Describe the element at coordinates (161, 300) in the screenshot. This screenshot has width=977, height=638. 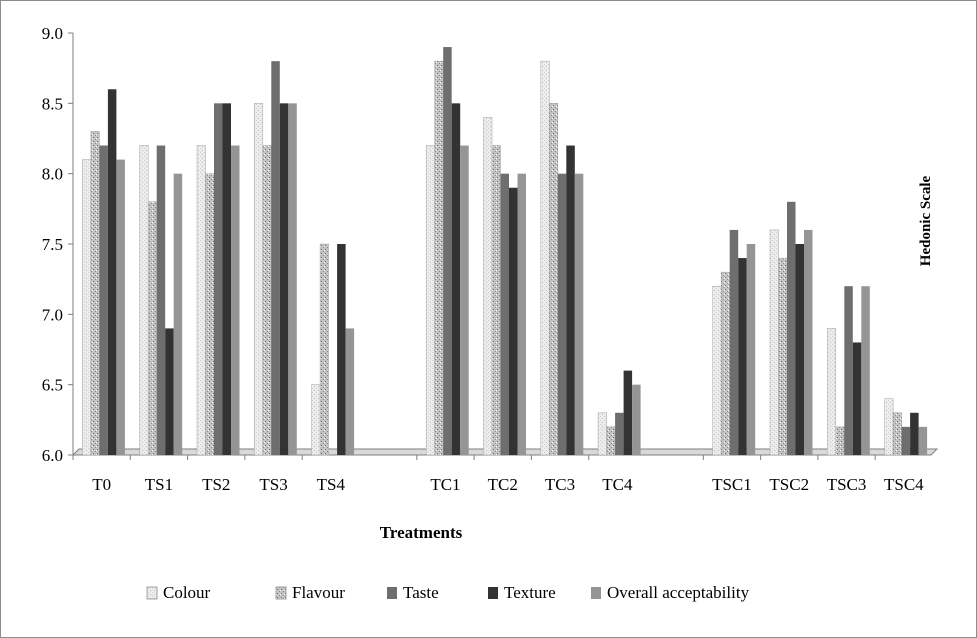
I see `bar-taste-ts1` at that location.